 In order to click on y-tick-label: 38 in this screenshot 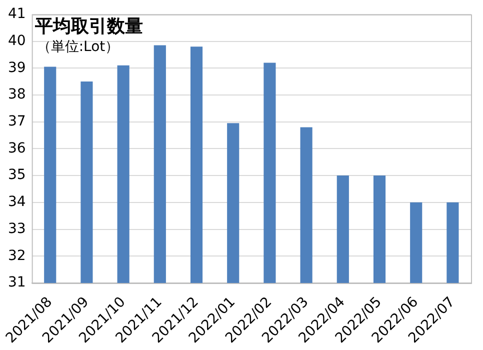, I will do `click(17, 94)`.